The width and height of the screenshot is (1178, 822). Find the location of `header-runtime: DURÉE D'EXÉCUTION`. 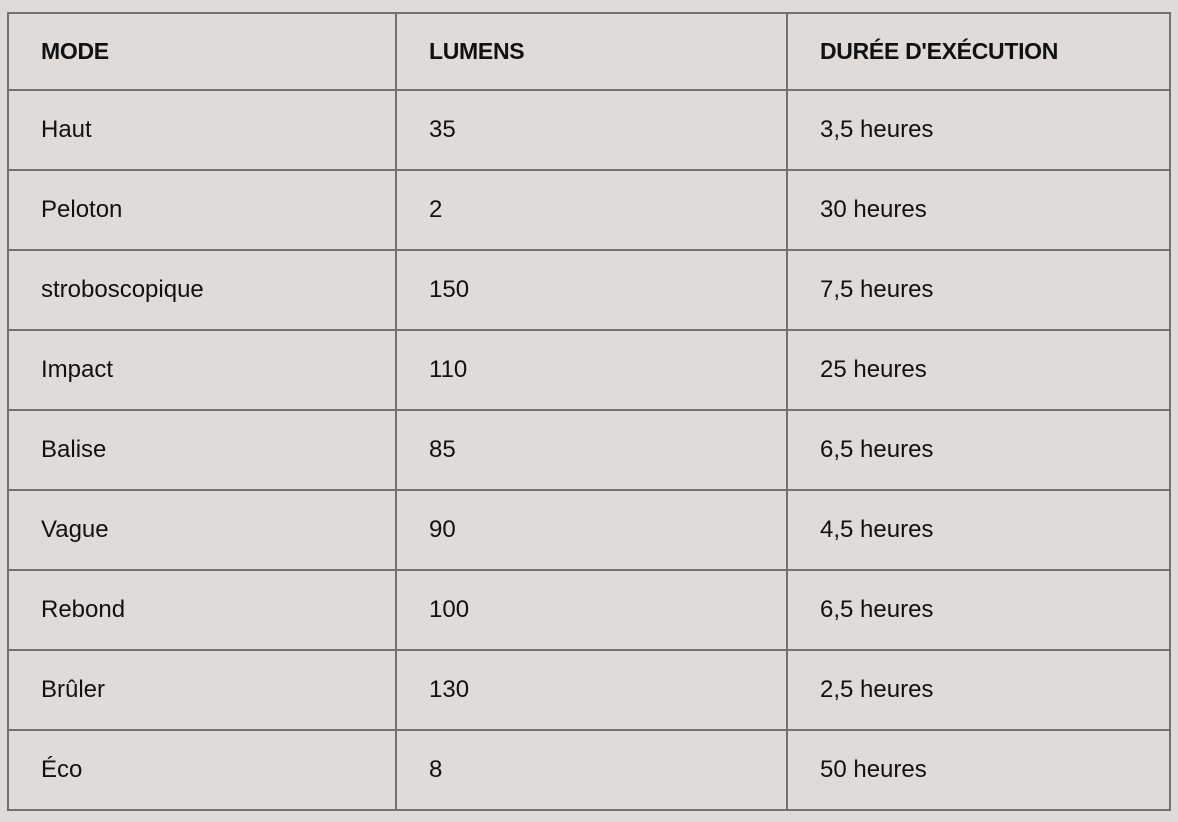

header-runtime: DURÉE D'EXÉCUTION is located at coordinates (978, 51).